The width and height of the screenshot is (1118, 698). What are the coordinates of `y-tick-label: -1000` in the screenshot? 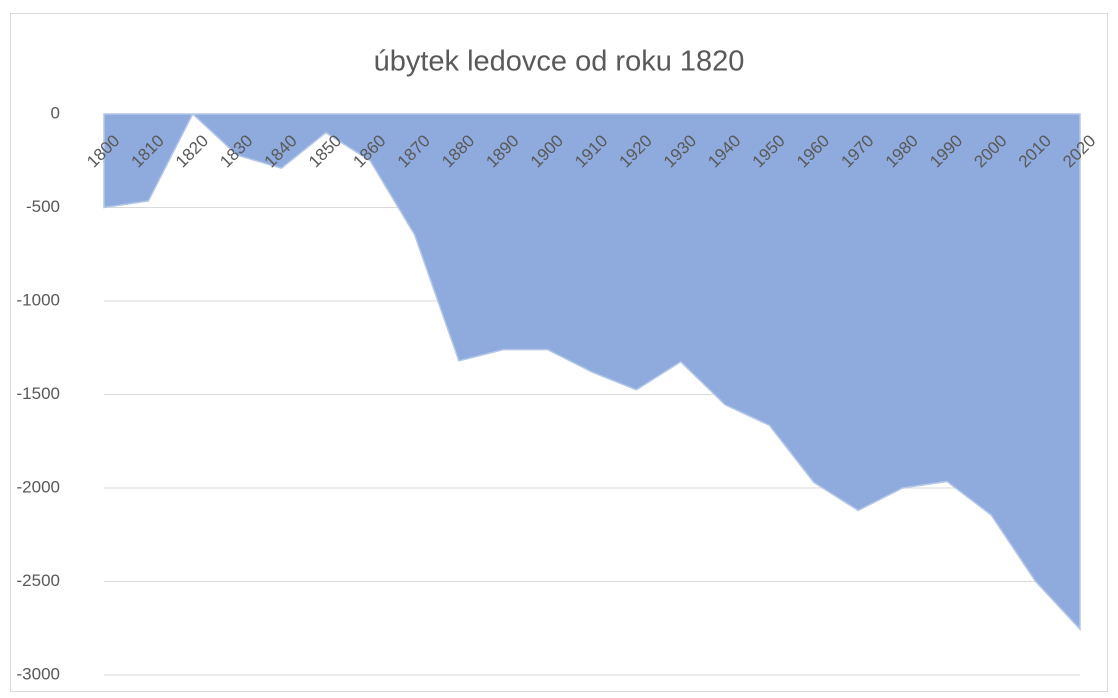 It's located at (38, 299).